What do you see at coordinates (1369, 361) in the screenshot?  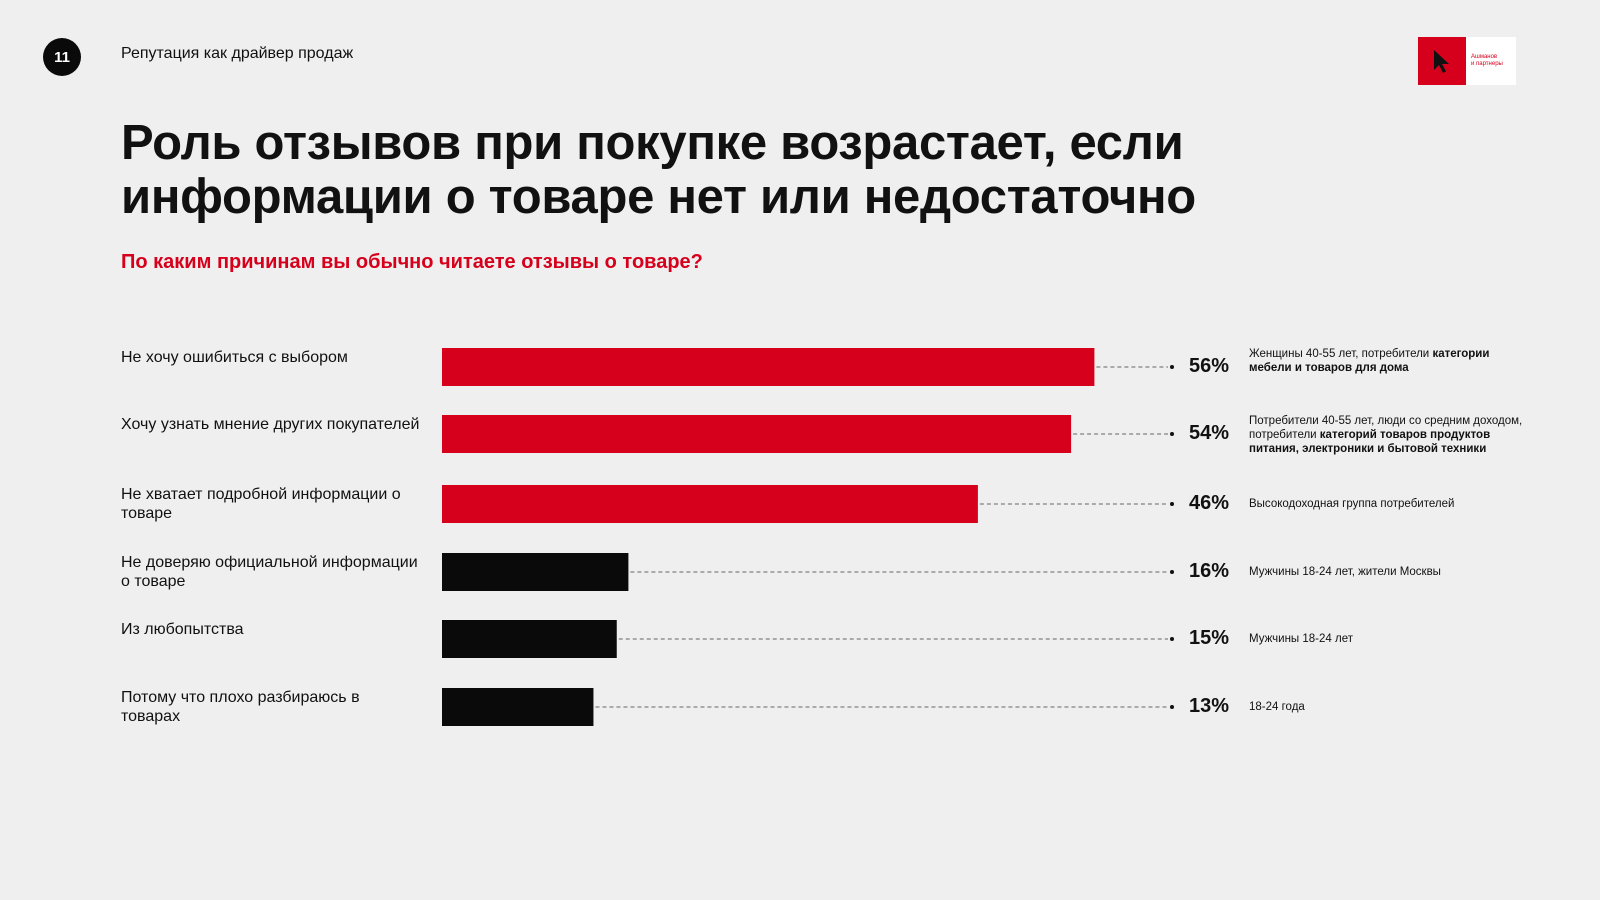 I see `segment-note-highlight-0: категории мебели и товаров для дома` at bounding box center [1369, 361].